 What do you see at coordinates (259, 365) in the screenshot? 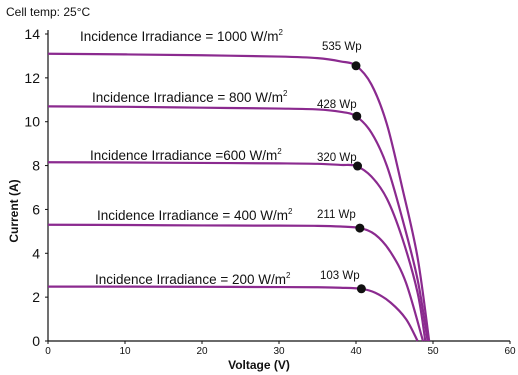
I see `x-axis-label: Voltage (V)` at bounding box center [259, 365].